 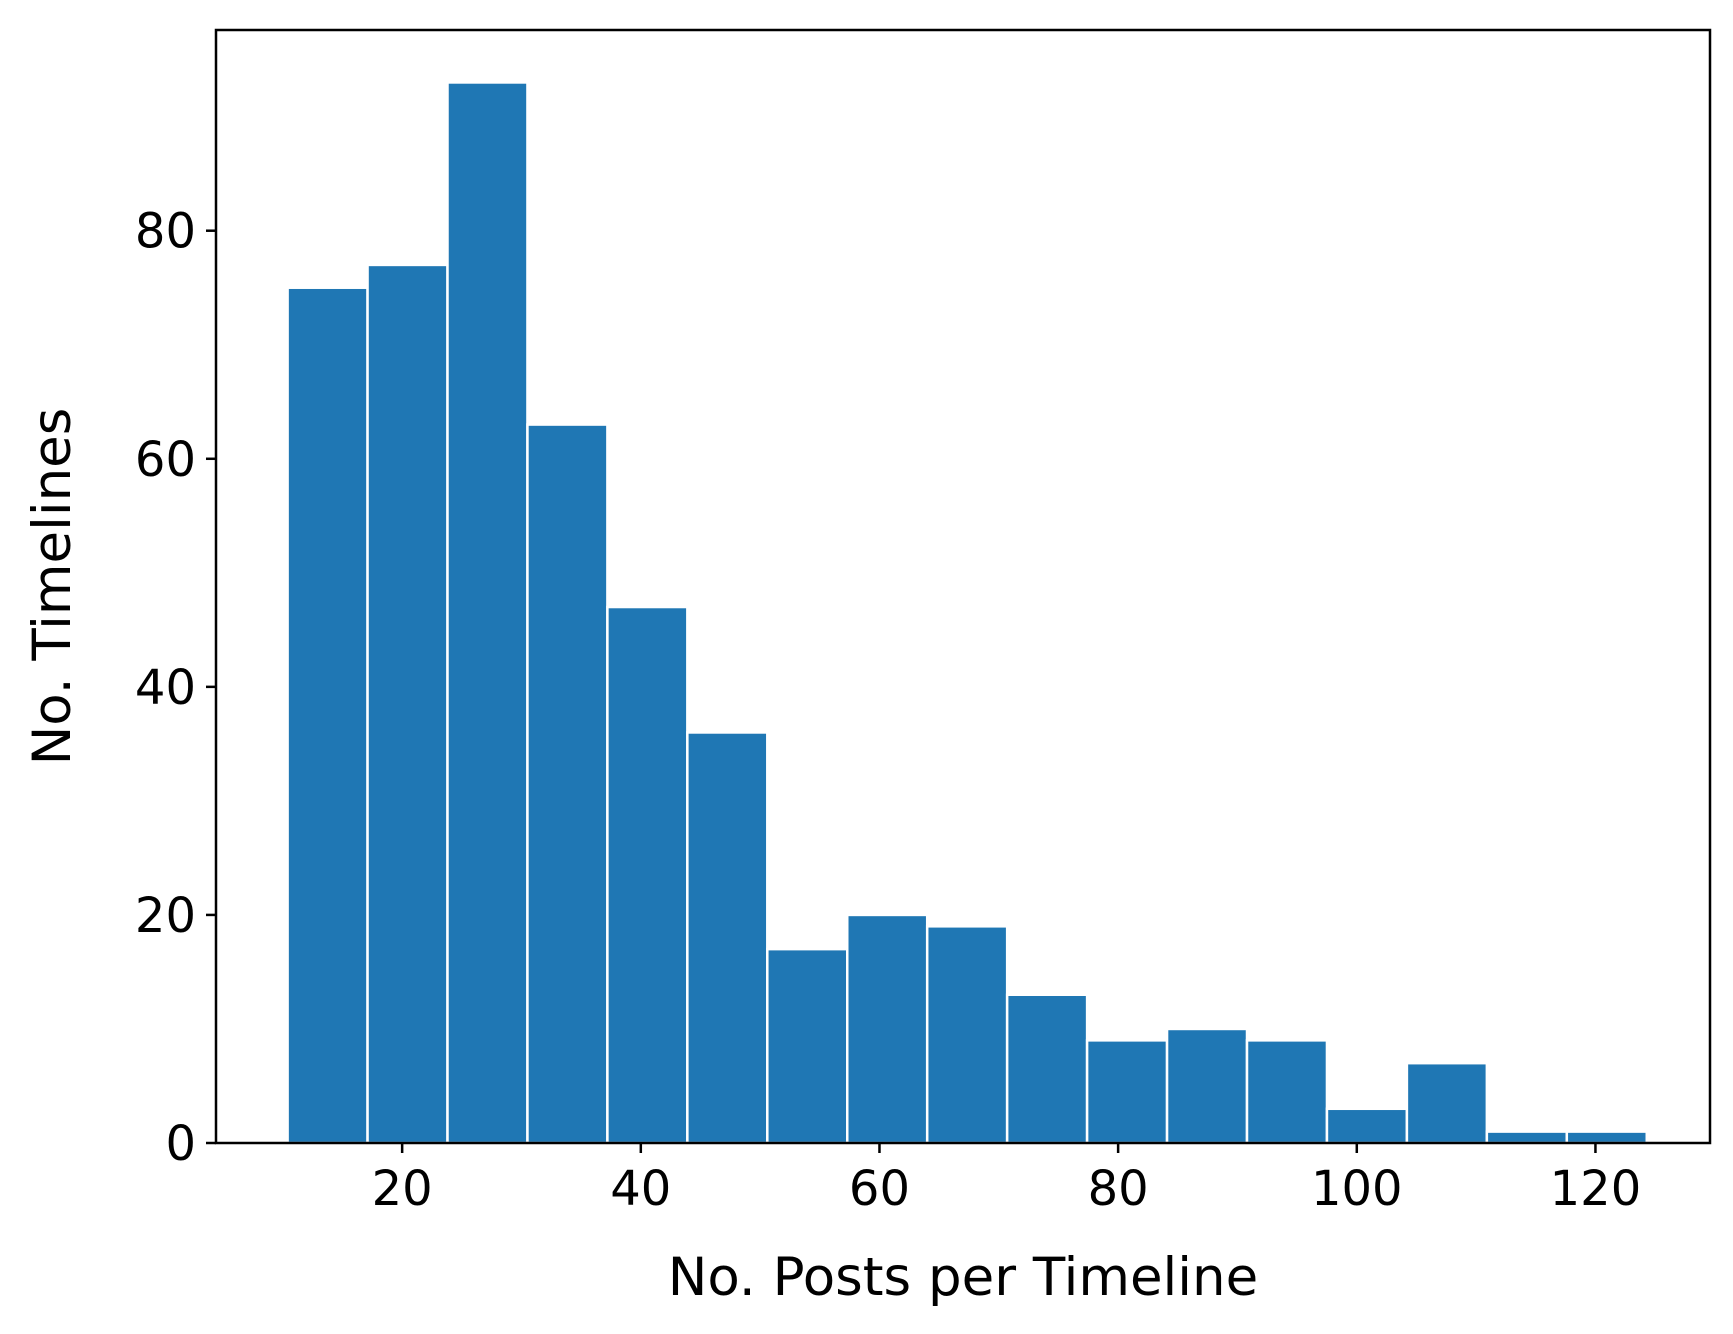 What do you see at coordinates (180, 1144) in the screenshot?
I see `y-tick-label: 0` at bounding box center [180, 1144].